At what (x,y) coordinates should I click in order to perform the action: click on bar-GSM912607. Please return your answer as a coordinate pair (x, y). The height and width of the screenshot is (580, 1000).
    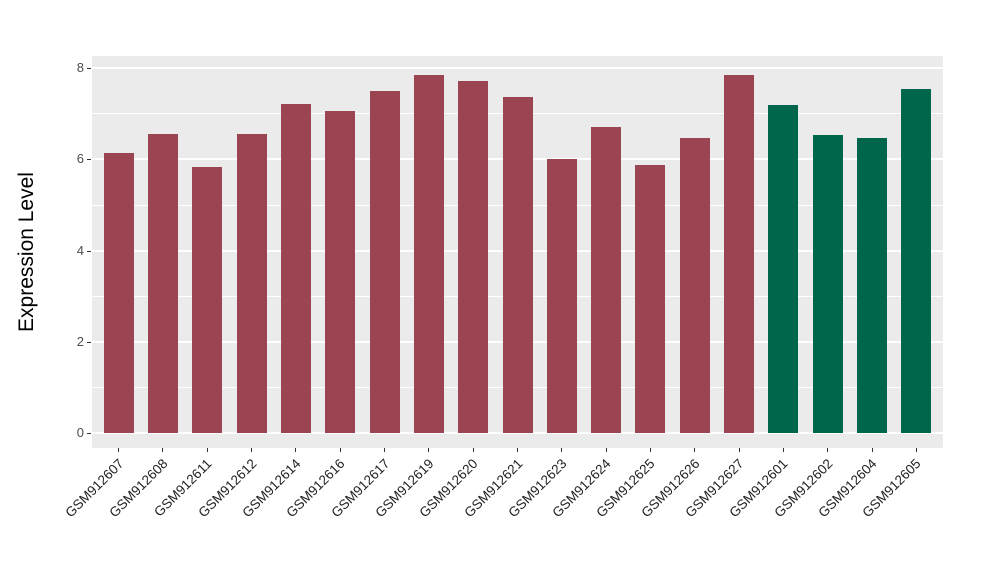
    Looking at the image, I should click on (118, 293).